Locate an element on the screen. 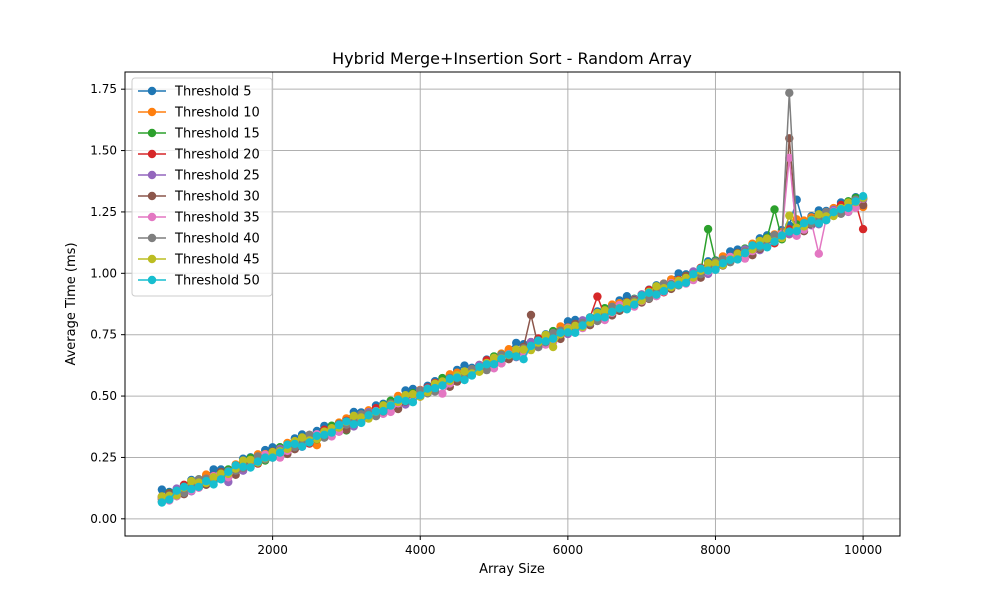  legend-label: Threshold 45 is located at coordinates (217, 260).